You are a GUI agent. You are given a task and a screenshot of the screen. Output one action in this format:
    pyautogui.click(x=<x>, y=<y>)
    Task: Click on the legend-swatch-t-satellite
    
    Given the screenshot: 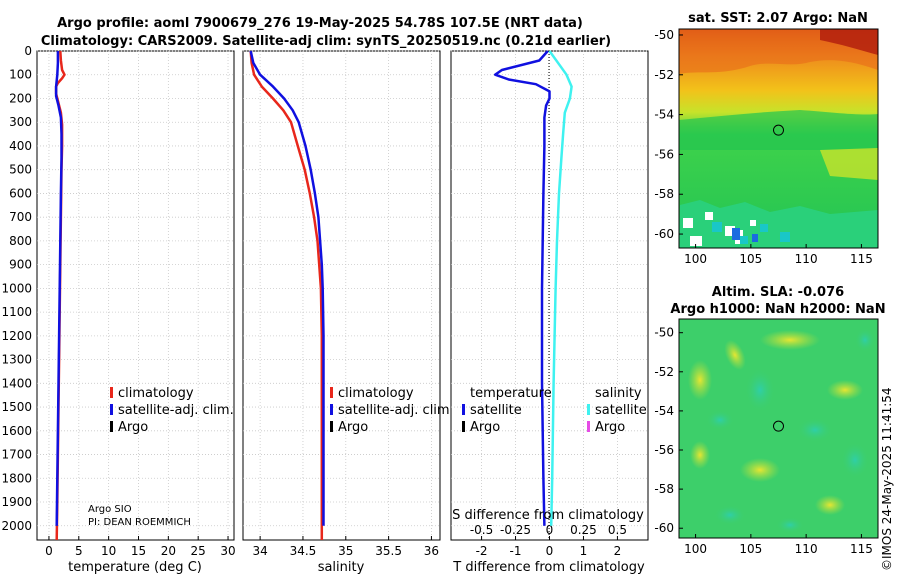 What is the action you would take?
    pyautogui.click(x=463, y=409)
    